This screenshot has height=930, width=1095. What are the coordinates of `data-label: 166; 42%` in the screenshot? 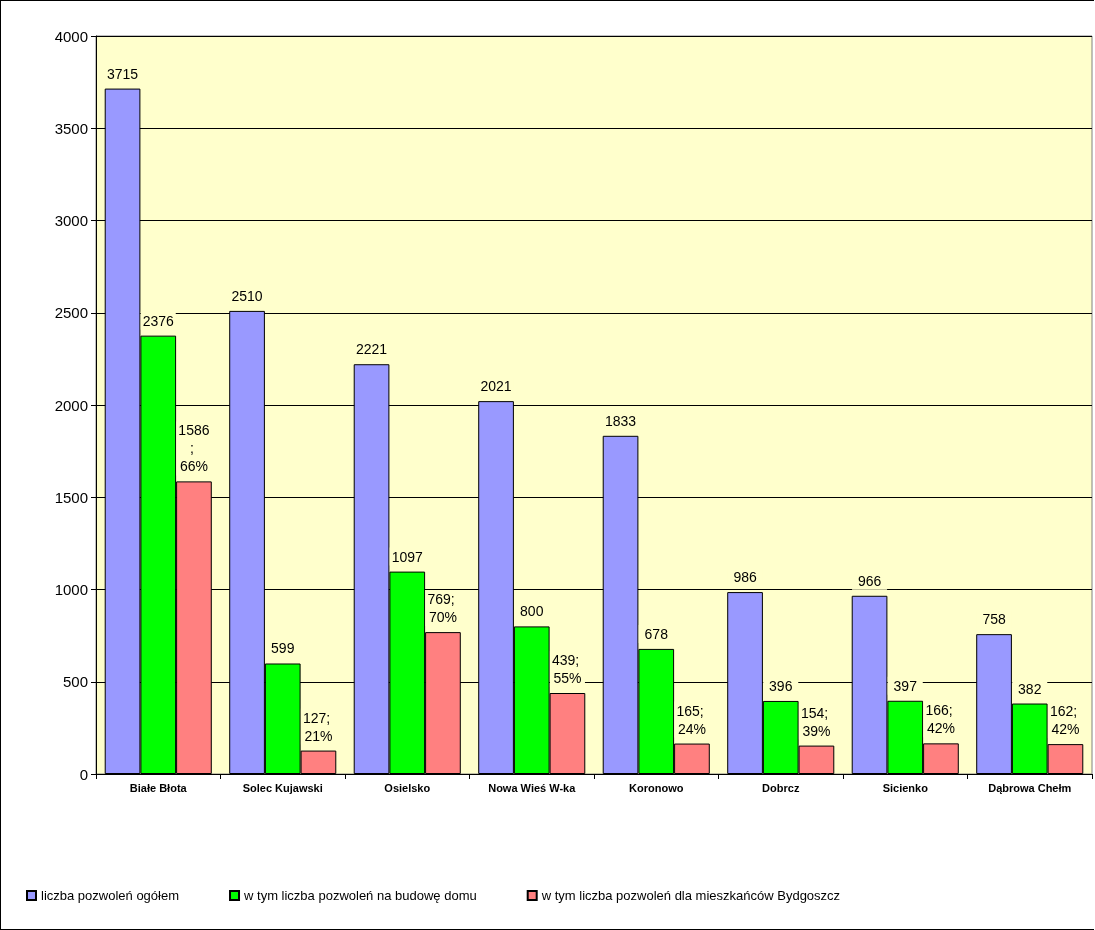 It's located at (941, 719).